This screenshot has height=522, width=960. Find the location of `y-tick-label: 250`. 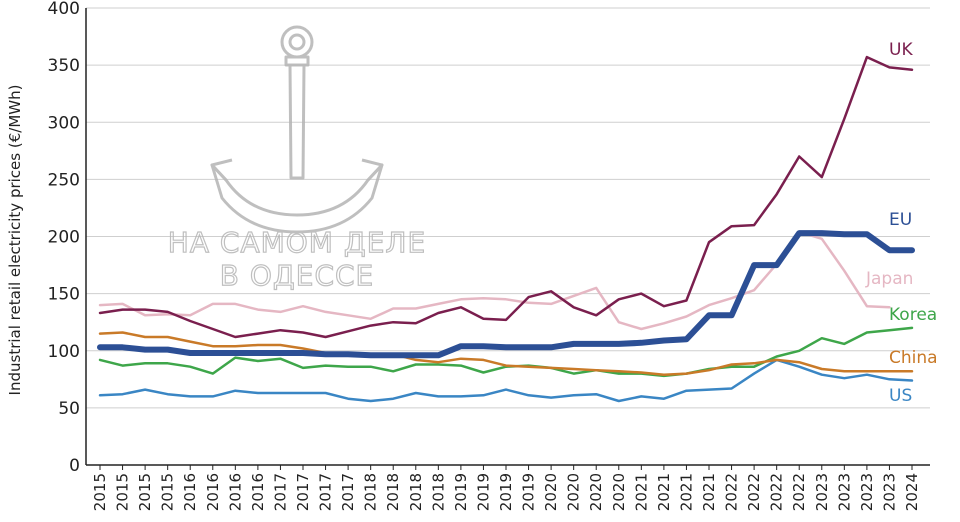

y-tick-label: 250 is located at coordinates (64, 180).